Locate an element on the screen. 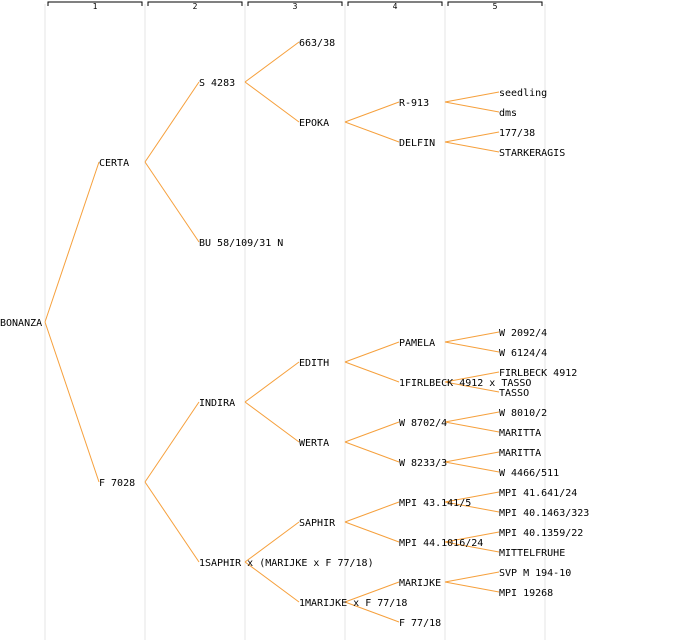  ancestor-label: W 6124/4 is located at coordinates (523, 353).